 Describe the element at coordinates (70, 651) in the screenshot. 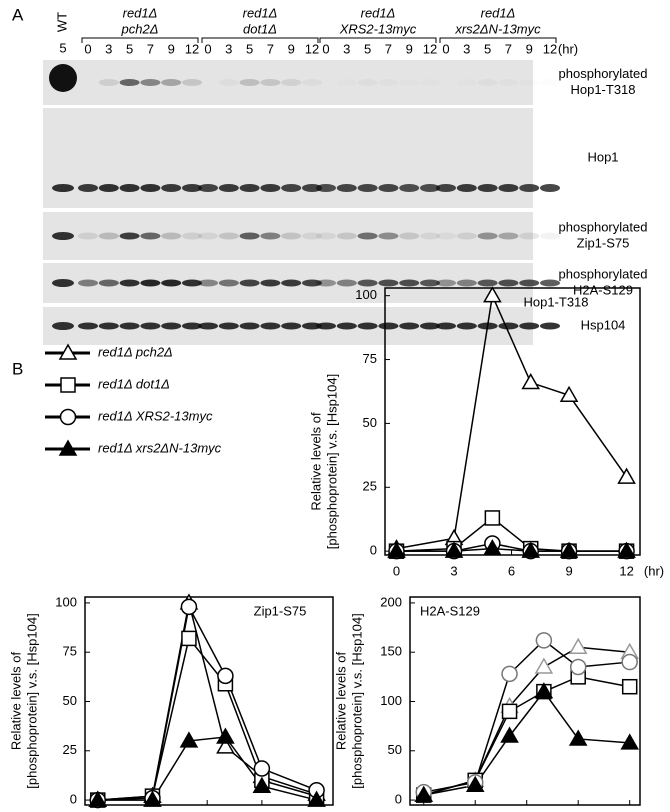

I see `y-tick-label: 75` at that location.